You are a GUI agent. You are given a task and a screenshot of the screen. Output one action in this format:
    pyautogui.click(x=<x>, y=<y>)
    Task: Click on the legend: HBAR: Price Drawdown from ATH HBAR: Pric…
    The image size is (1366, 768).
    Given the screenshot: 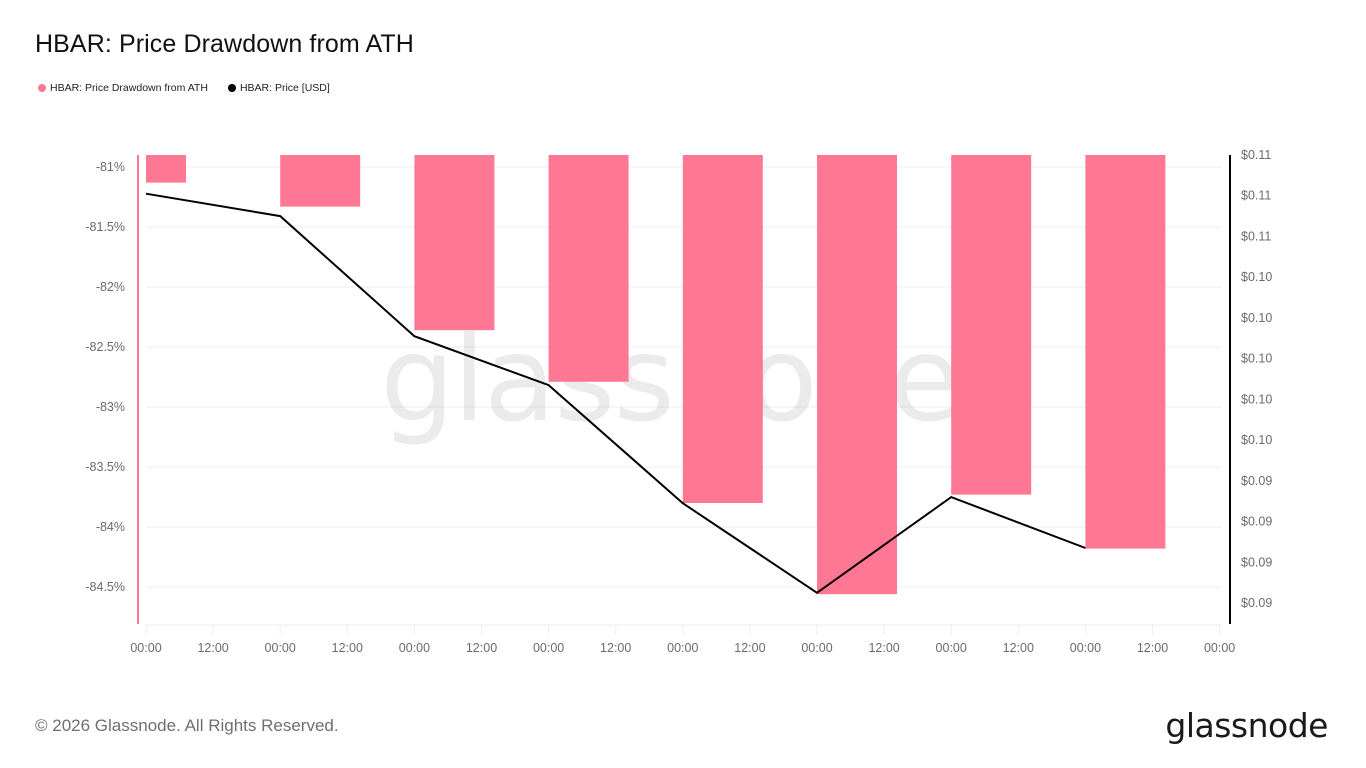 What is the action you would take?
    pyautogui.click(x=184, y=88)
    